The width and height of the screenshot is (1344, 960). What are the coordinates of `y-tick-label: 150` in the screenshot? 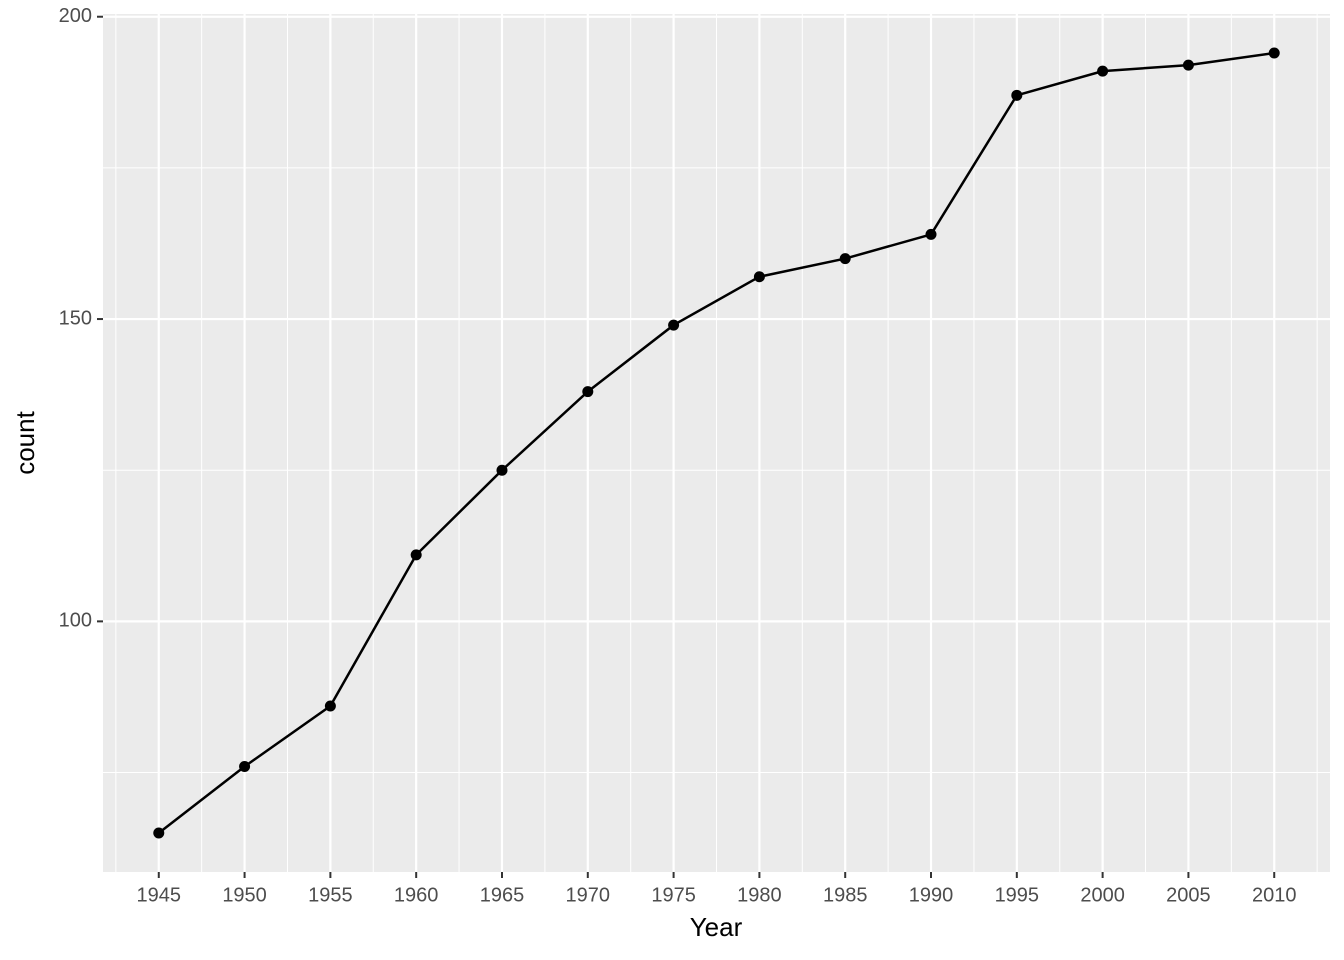 It's located at (75, 318).